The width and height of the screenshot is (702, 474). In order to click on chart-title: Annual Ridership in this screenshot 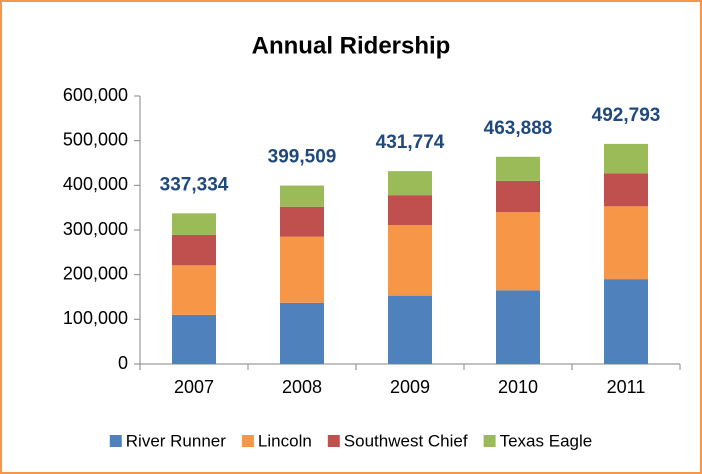, I will do `click(351, 45)`.